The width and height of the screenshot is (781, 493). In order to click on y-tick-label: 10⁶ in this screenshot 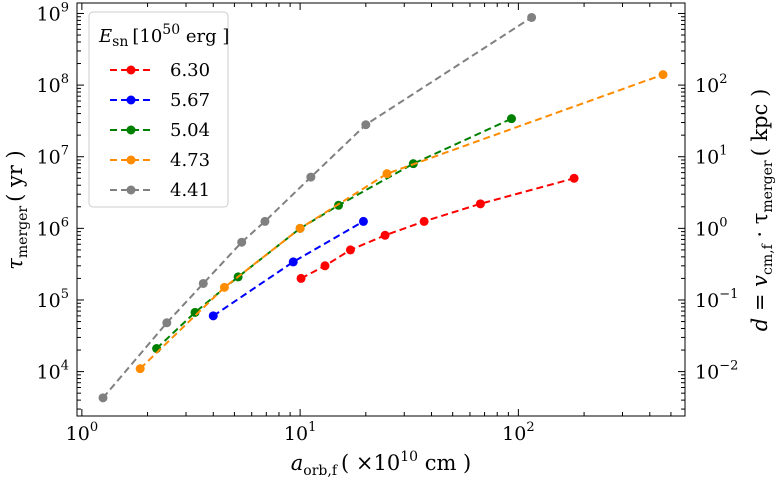, I will do `click(53, 227)`.